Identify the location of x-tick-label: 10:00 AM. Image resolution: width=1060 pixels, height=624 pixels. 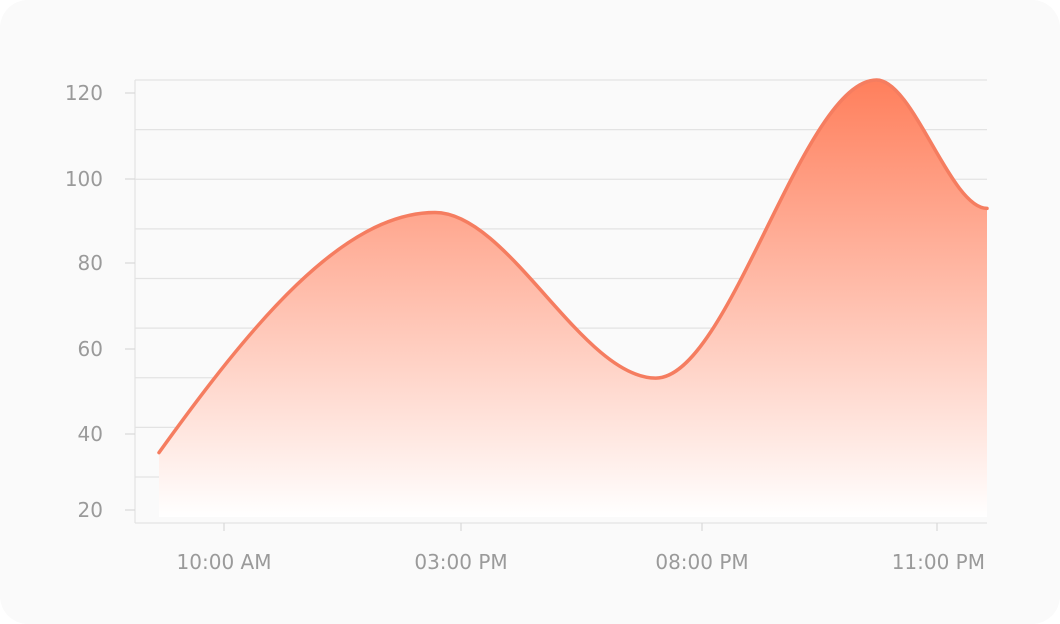
(224, 562).